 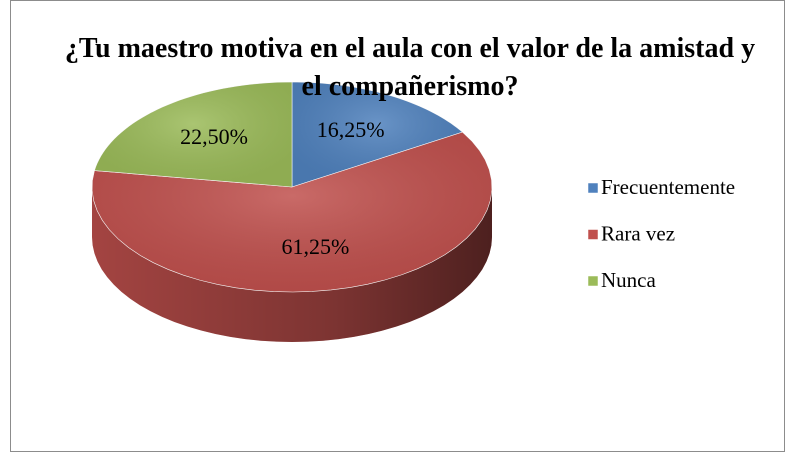 What do you see at coordinates (351, 129) in the screenshot?
I see `data-label: 16,25%` at bounding box center [351, 129].